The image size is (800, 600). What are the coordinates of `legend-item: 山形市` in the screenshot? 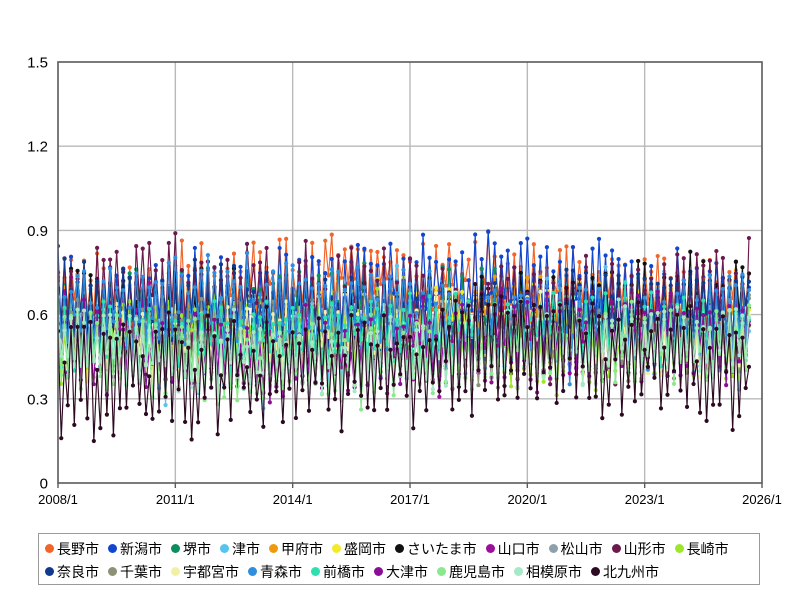 It's located at (638, 548).